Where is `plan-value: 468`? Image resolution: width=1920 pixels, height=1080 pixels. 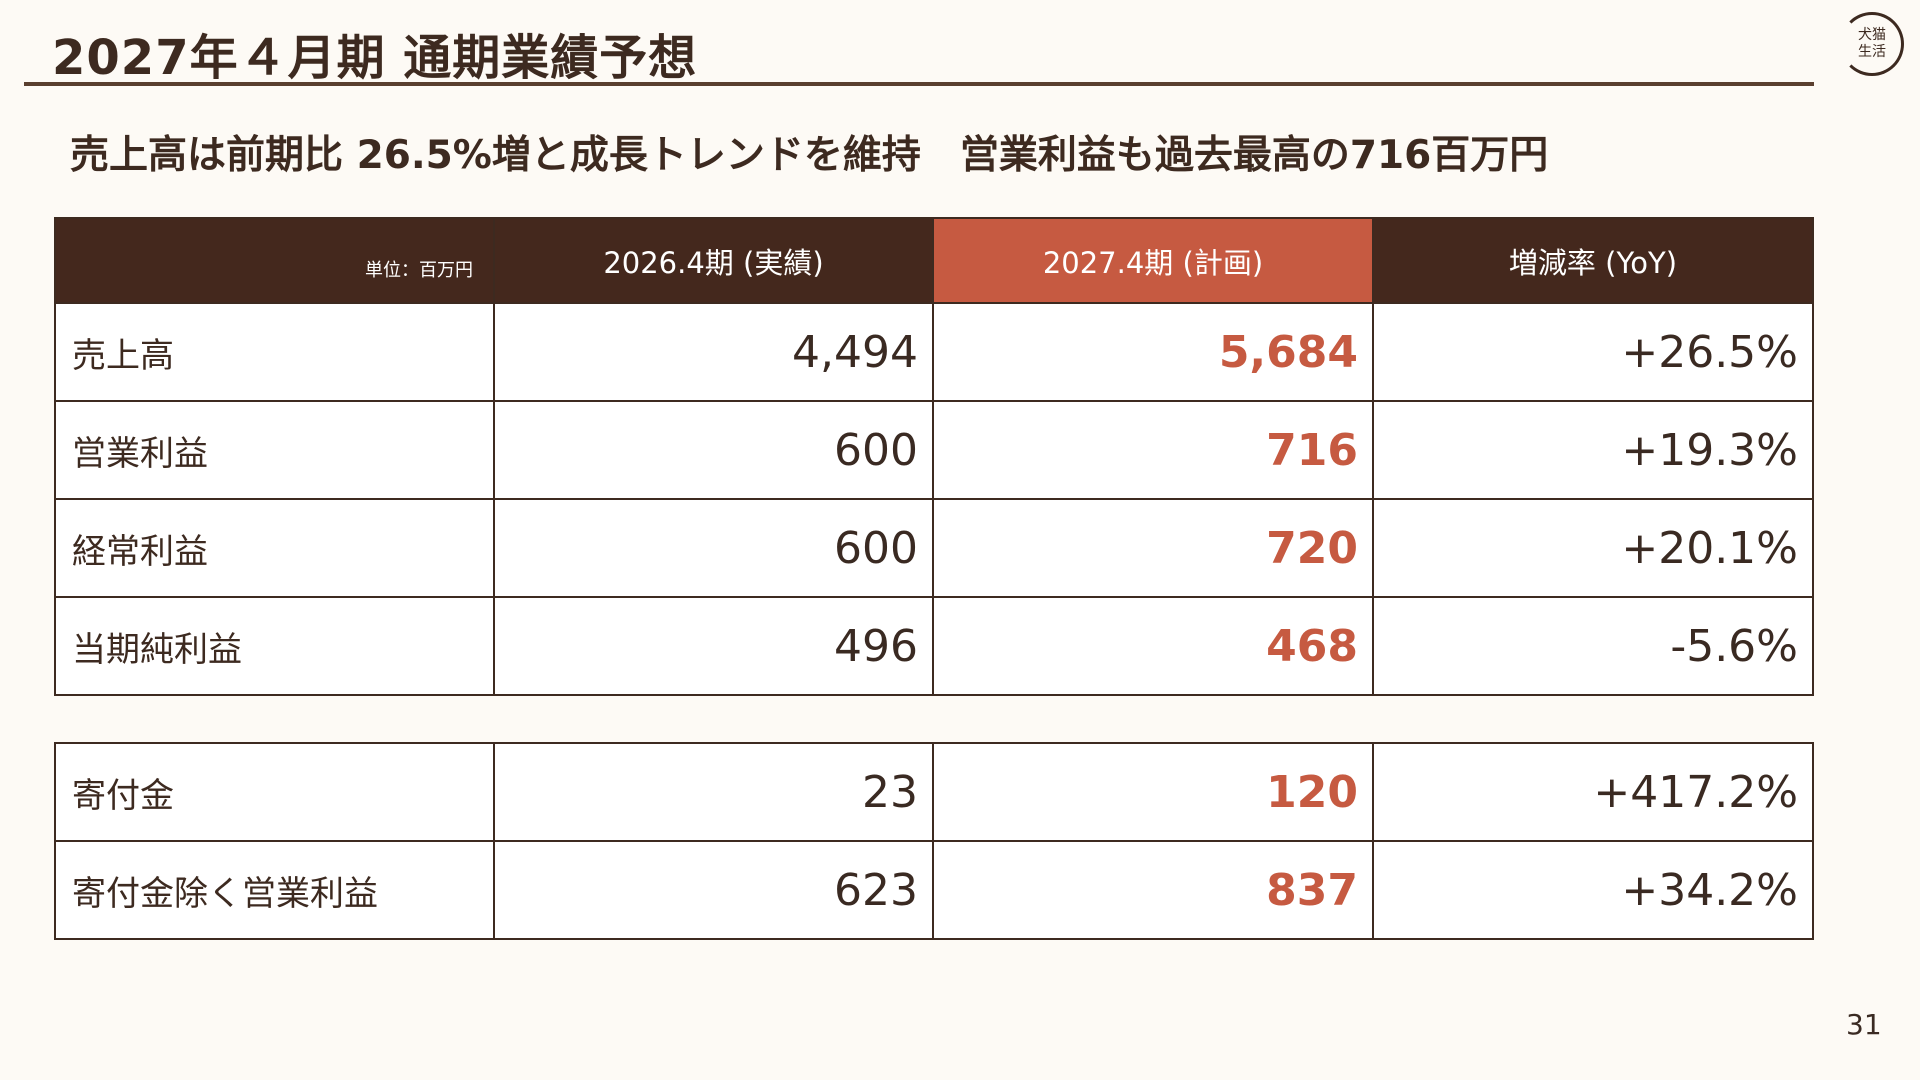 plan-value: 468 is located at coordinates (1153, 646).